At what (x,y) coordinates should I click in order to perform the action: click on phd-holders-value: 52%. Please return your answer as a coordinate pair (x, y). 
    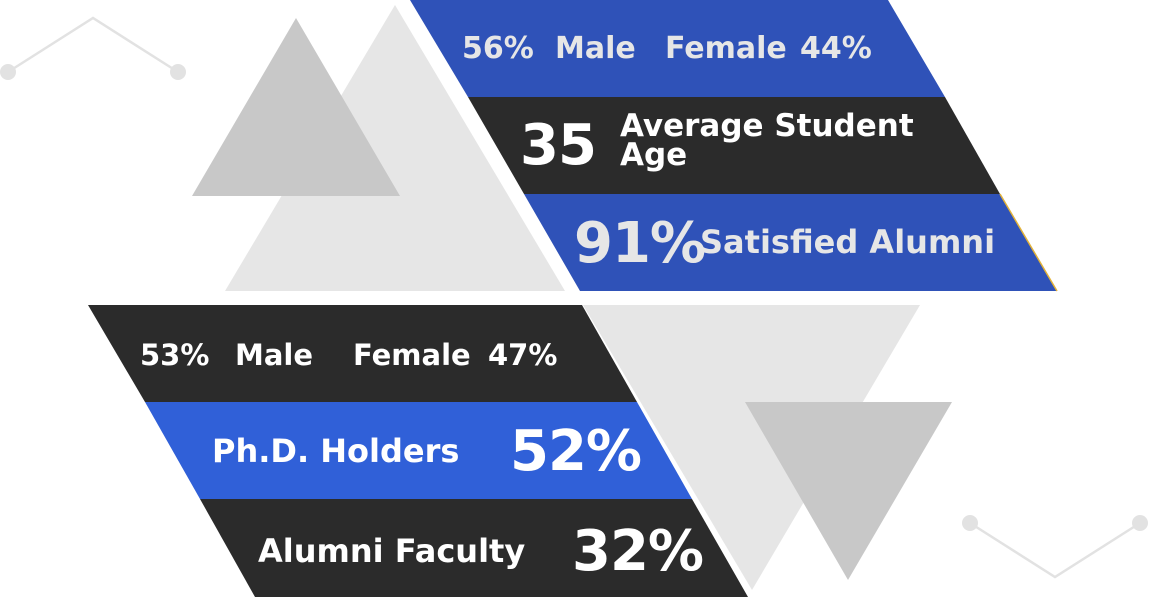
    Looking at the image, I should click on (576, 451).